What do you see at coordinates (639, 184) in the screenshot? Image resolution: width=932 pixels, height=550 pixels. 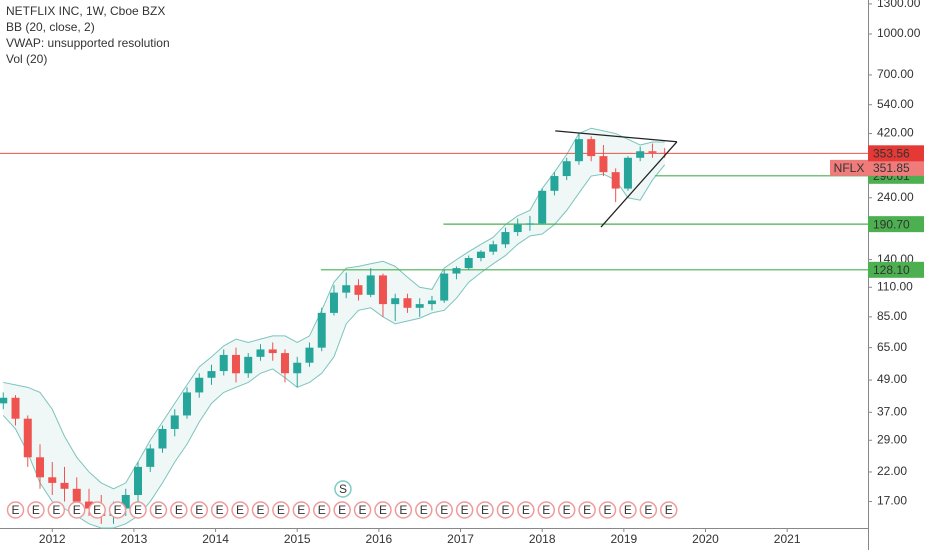 I see `trendline` at bounding box center [639, 184].